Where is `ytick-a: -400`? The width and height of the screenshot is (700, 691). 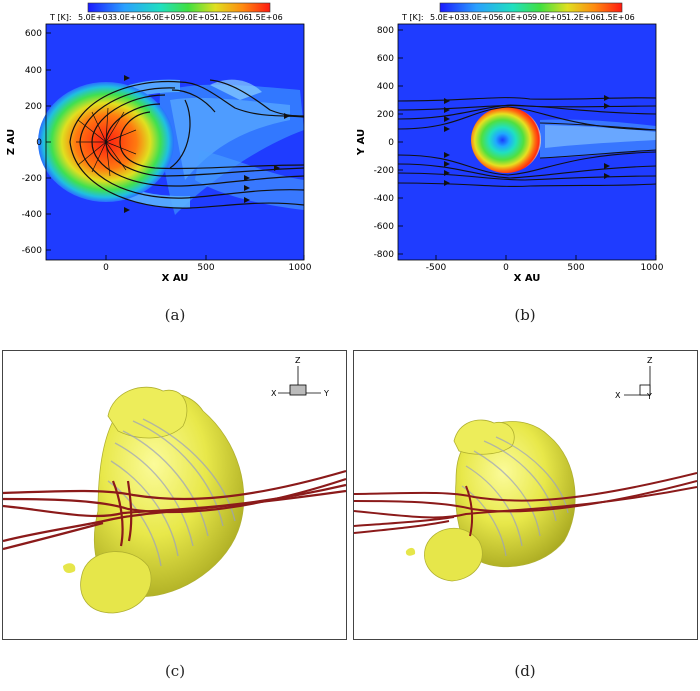 ytick-a: -400 is located at coordinates (32, 215).